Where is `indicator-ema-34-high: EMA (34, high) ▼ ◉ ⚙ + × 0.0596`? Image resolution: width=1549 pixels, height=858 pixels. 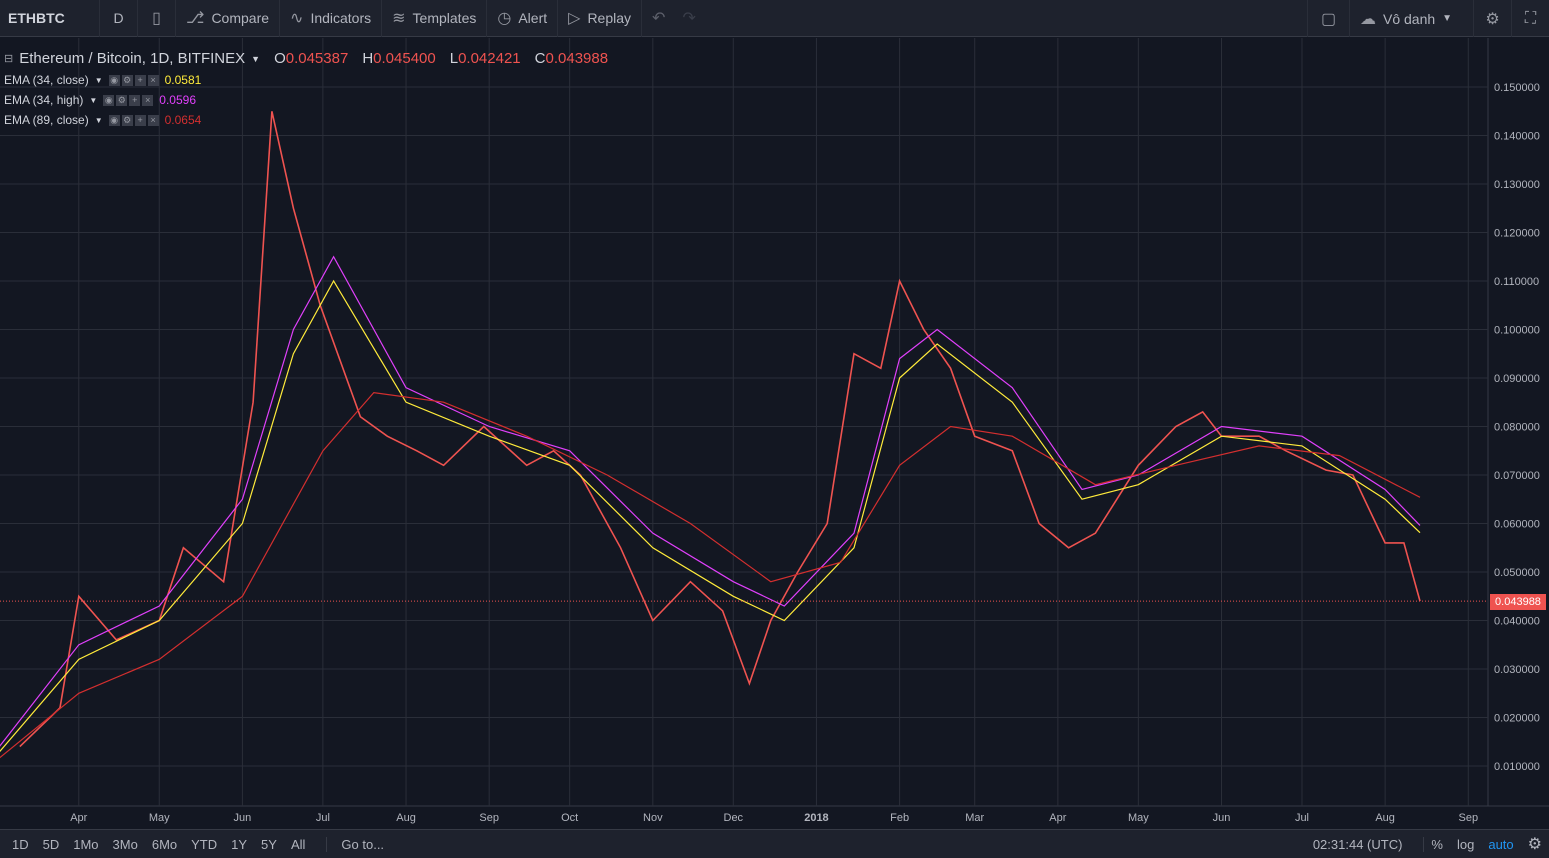
indicator-ema-34-high: EMA (34, high) ▼ ◉ ⚙ + × 0.0596 is located at coordinates (100, 100).